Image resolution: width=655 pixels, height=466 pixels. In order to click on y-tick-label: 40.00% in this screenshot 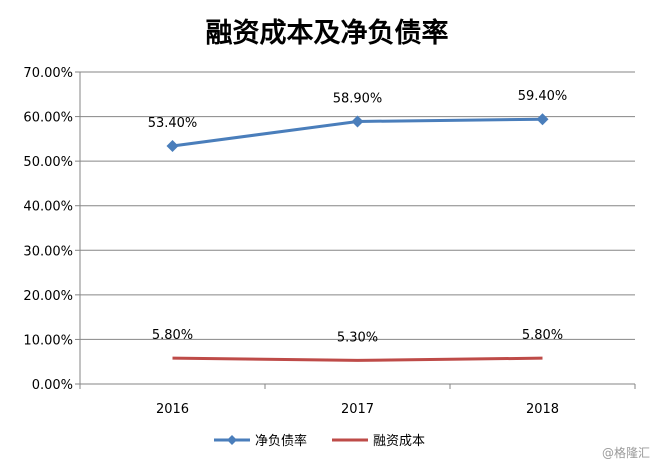, I will do `click(48, 207)`.